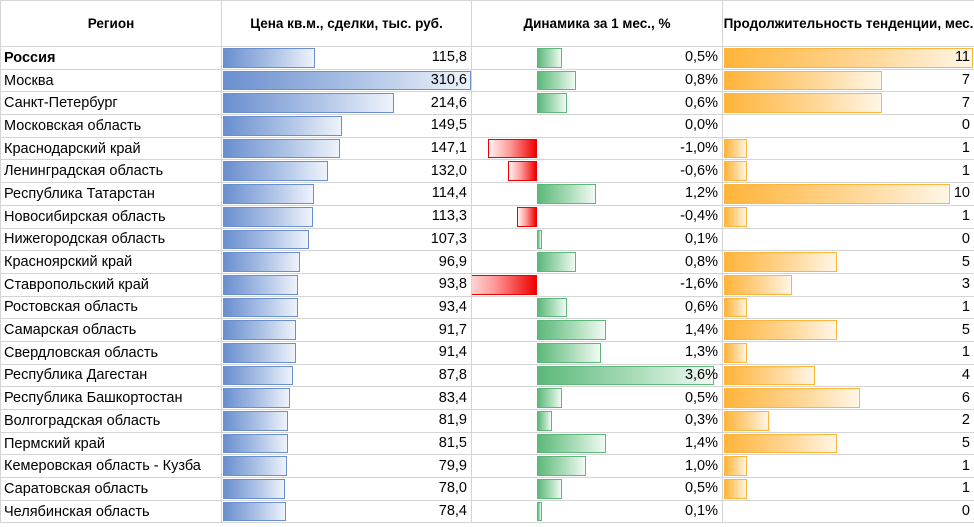 The image size is (974, 527). I want to click on change-cell: 0,1%, so click(597, 239).